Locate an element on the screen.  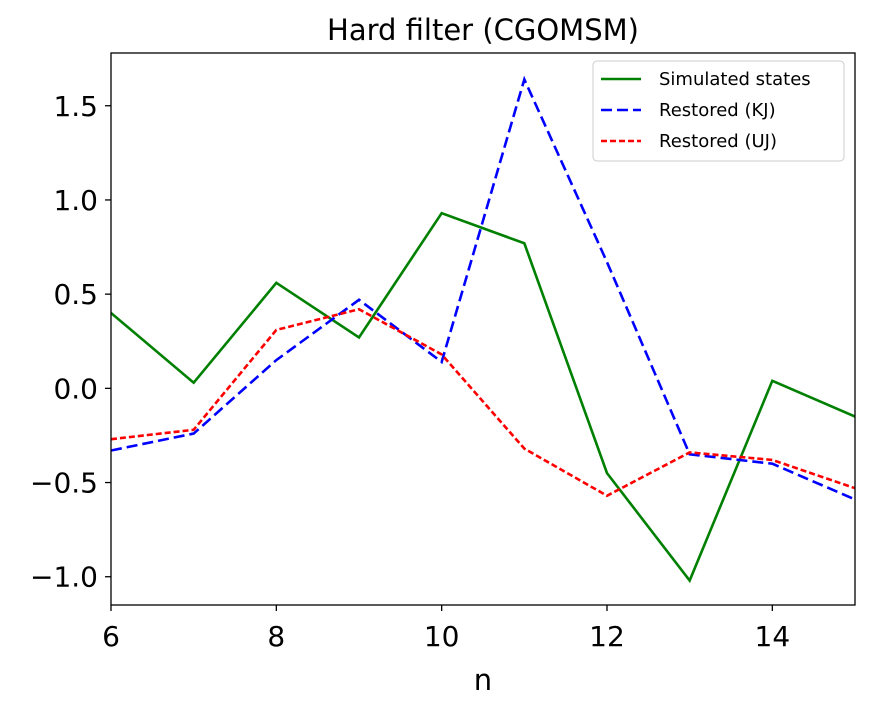
y-tick-label: 1.0 is located at coordinates (75, 200).